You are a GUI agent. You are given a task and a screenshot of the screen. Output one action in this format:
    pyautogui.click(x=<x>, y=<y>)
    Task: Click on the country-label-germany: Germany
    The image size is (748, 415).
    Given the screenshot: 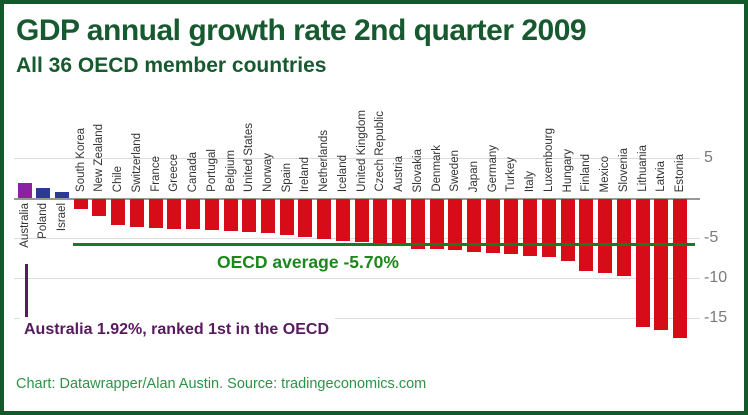 What is the action you would take?
    pyautogui.click(x=492, y=168)
    